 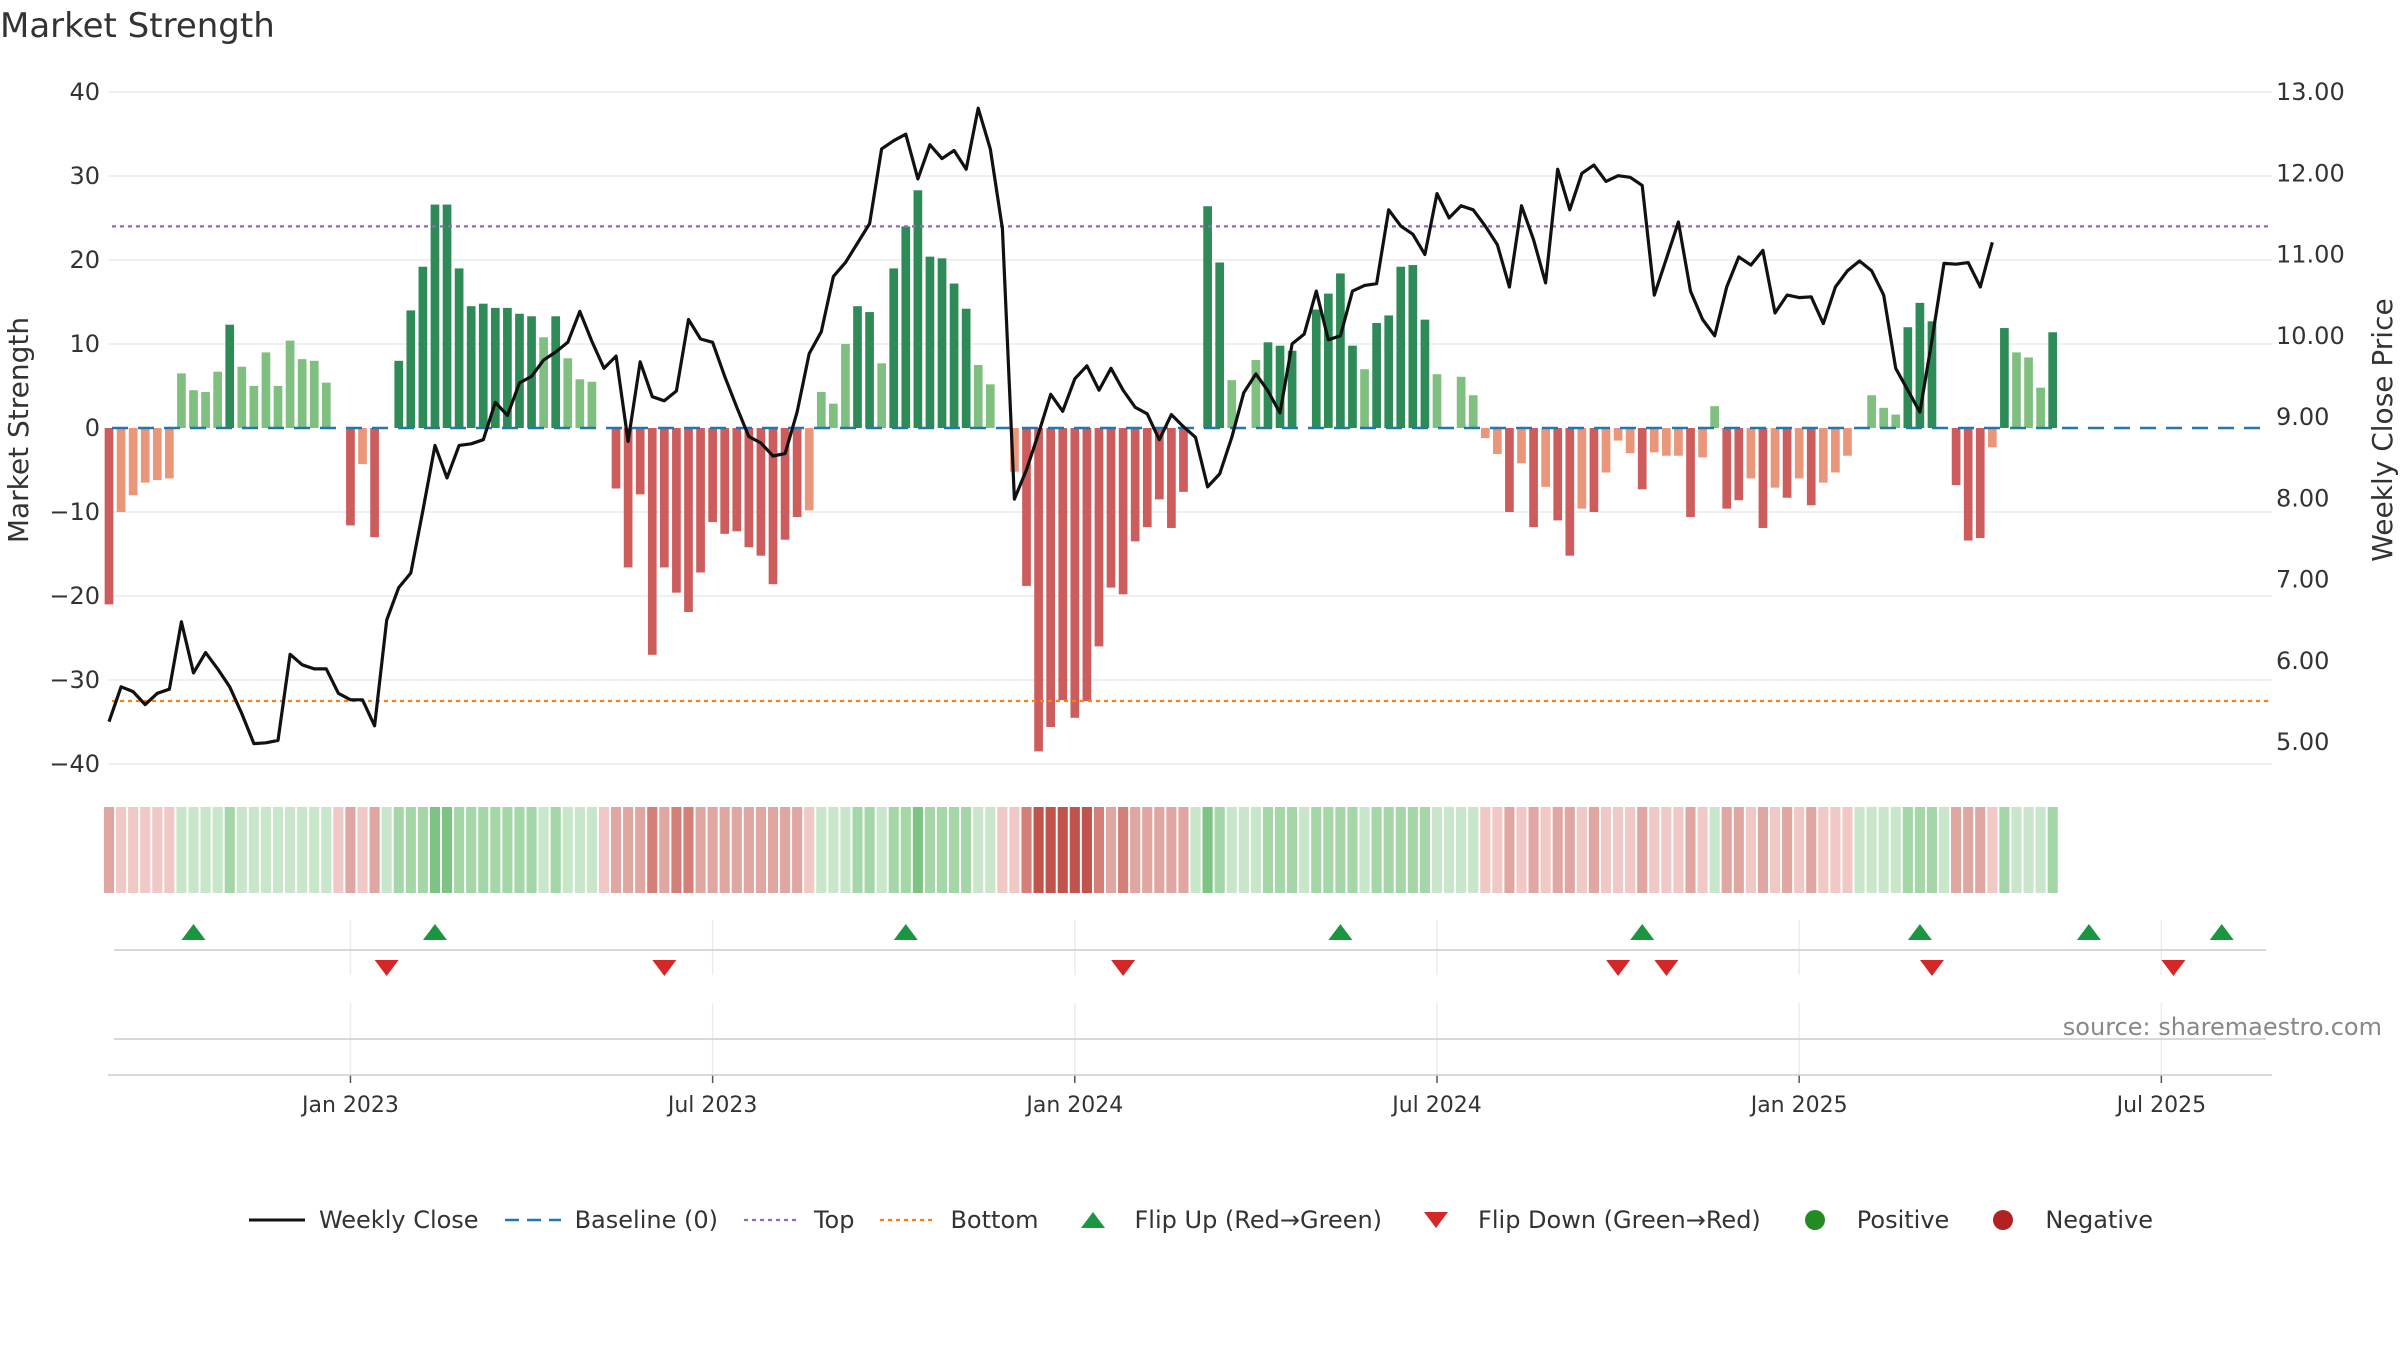 I want to click on y2-tick-label: 13.00, so click(x=2310, y=92).